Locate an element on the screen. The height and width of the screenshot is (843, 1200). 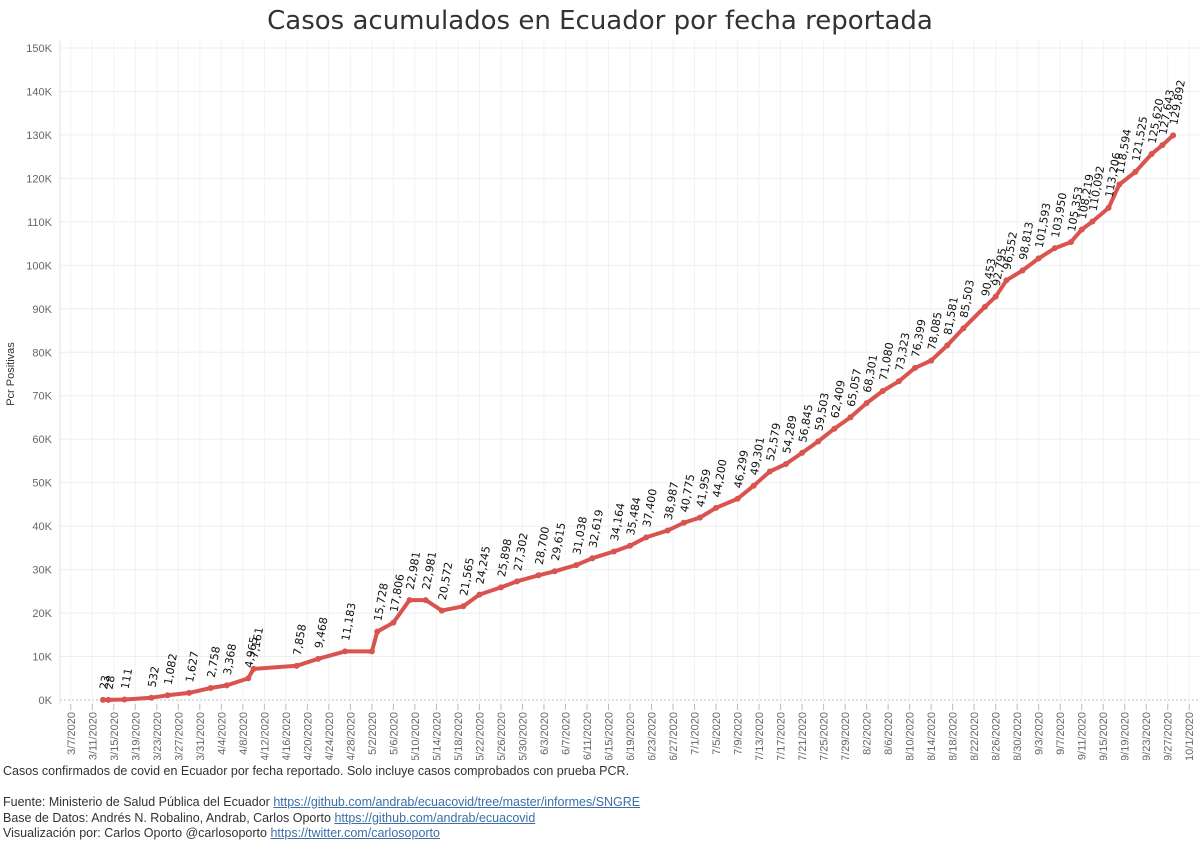
x-tick-label: 8/22/2020 is located at coordinates (975, 736).